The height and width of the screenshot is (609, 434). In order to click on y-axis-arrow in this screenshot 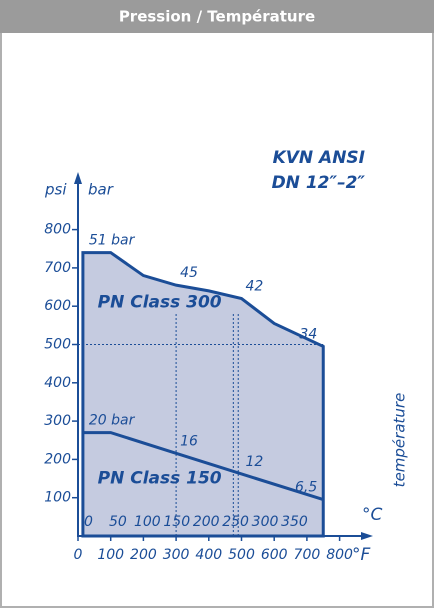, I will do `click(78, 178)`.